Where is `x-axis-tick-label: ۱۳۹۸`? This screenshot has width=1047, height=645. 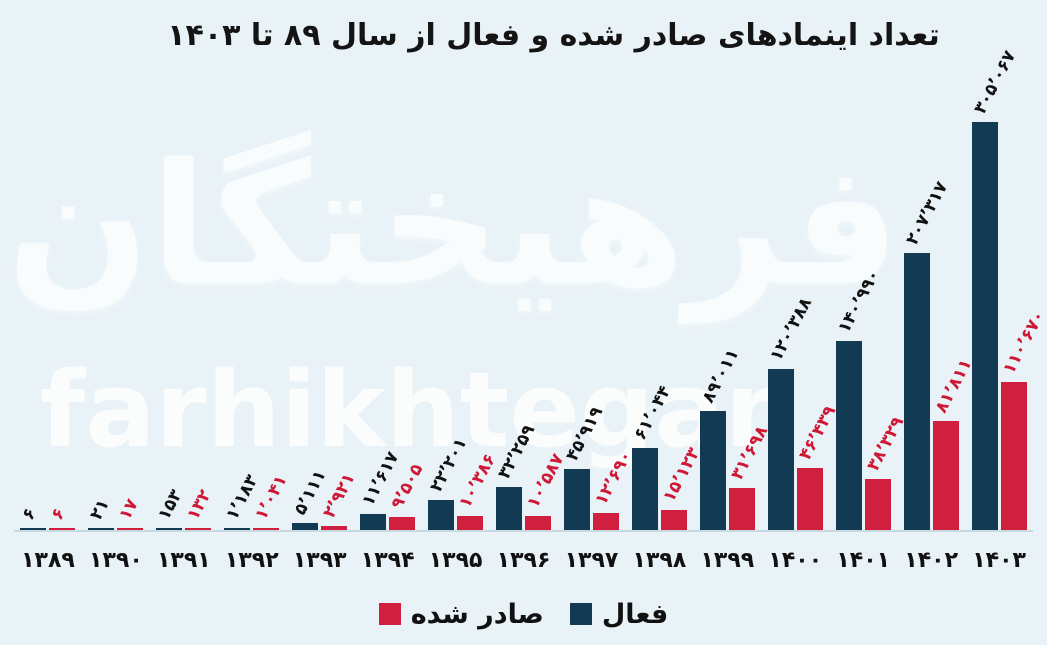 x-axis-tick-label: ۱۳۹۸ is located at coordinates (659, 560).